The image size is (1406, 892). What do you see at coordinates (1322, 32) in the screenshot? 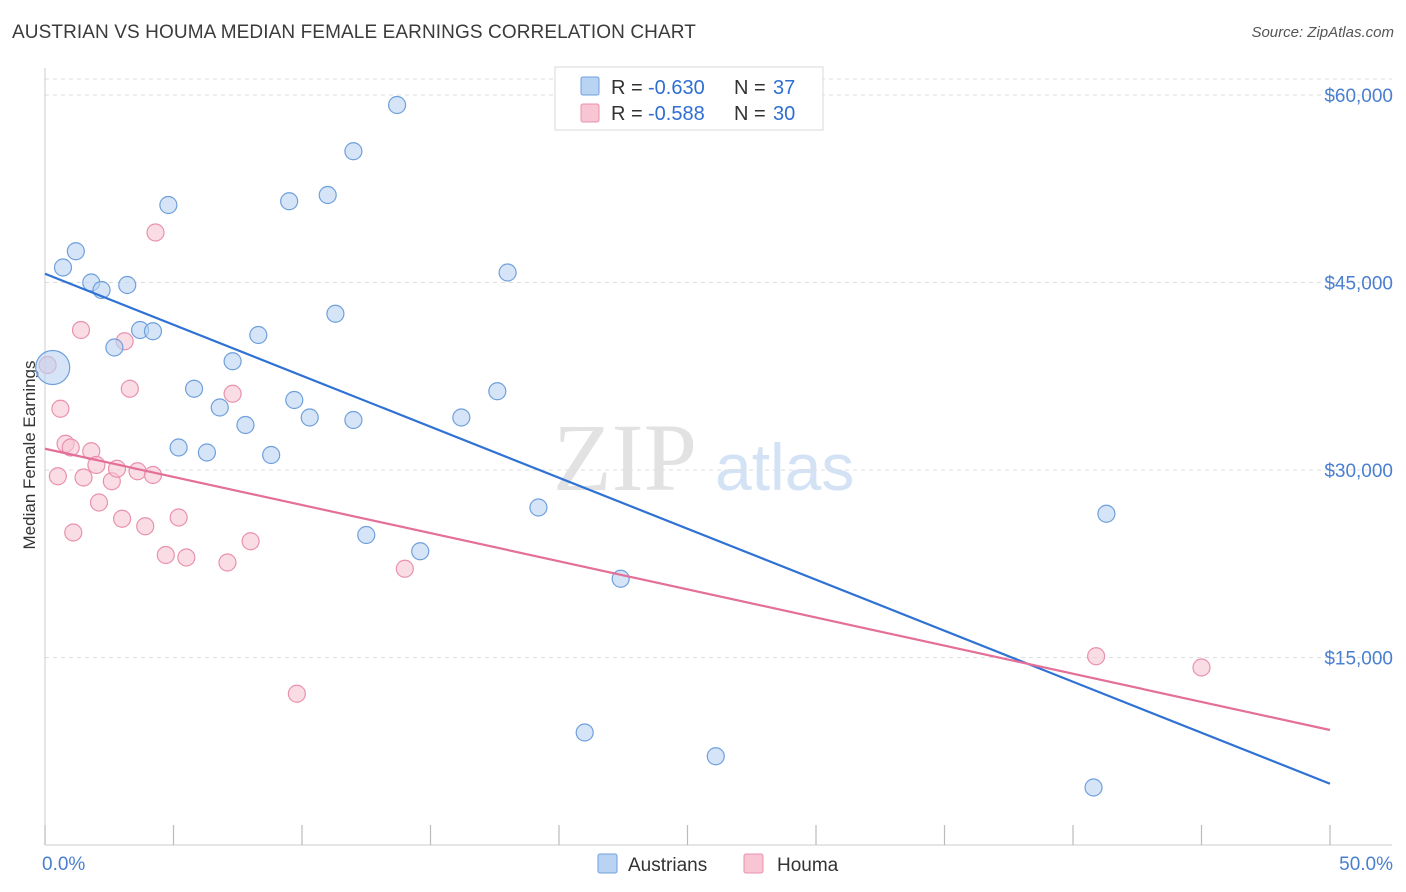
I see `source-credit: Source: ZipAtlas.com` at bounding box center [1322, 32].